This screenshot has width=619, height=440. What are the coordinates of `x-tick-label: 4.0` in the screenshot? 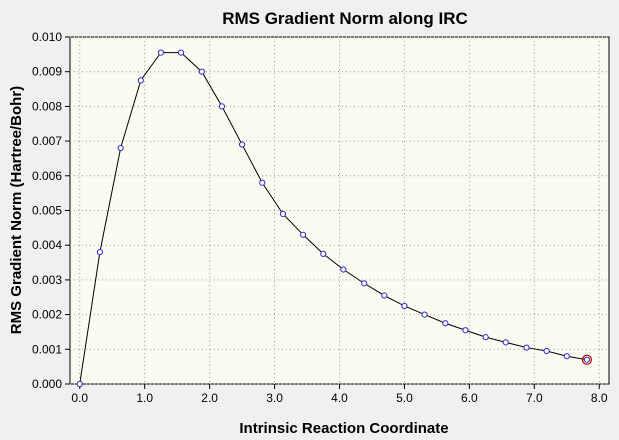 It's located at (339, 398).